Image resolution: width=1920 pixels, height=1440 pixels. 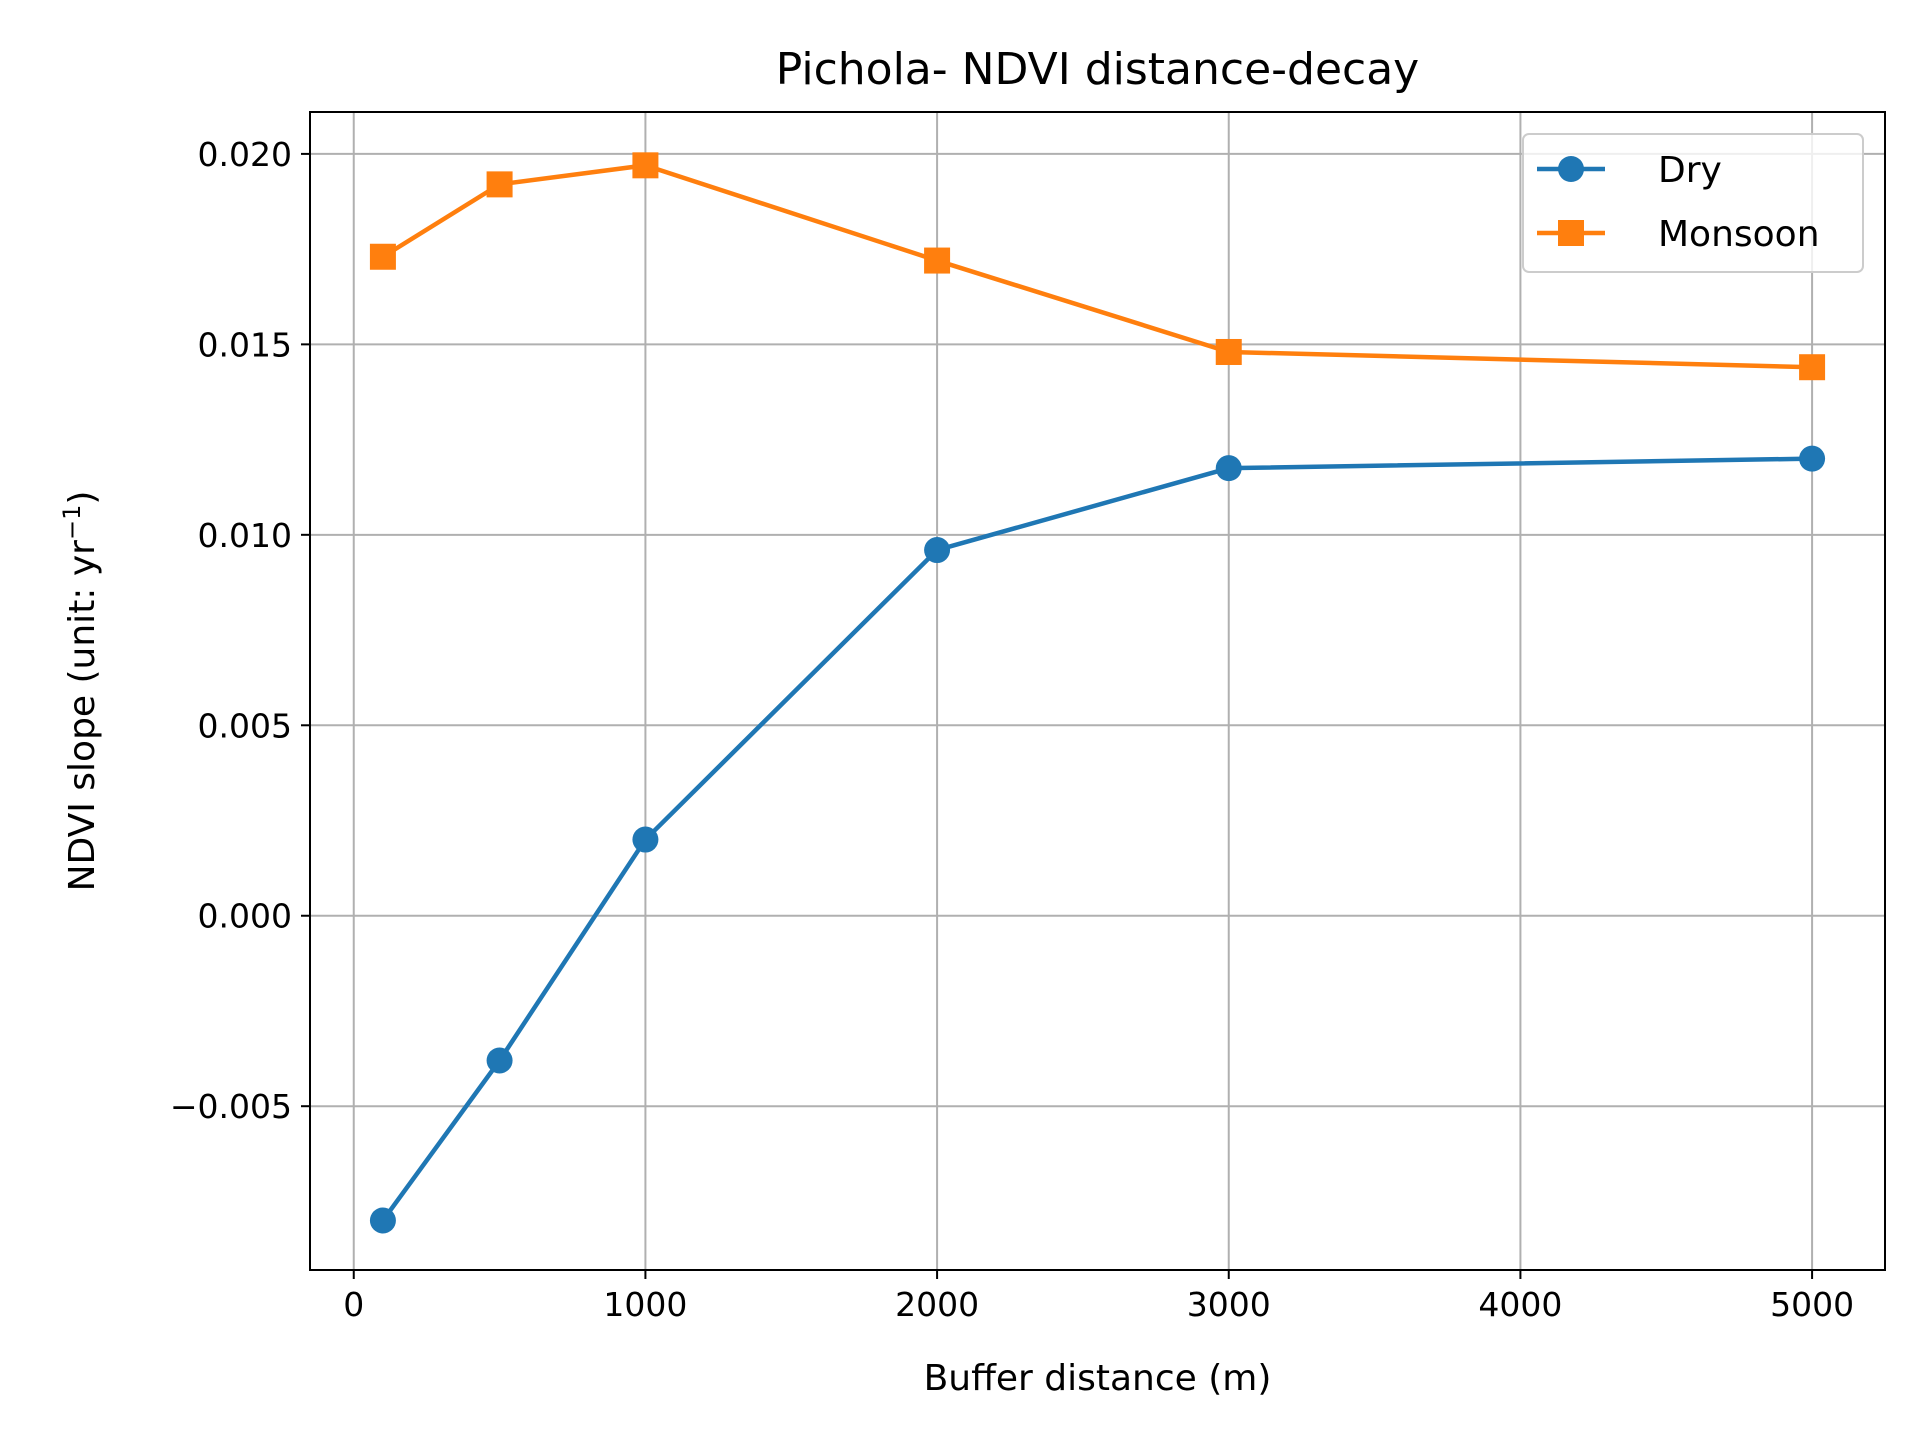 I want to click on y-axis-label-superscript: −1, so click(x=72, y=522).